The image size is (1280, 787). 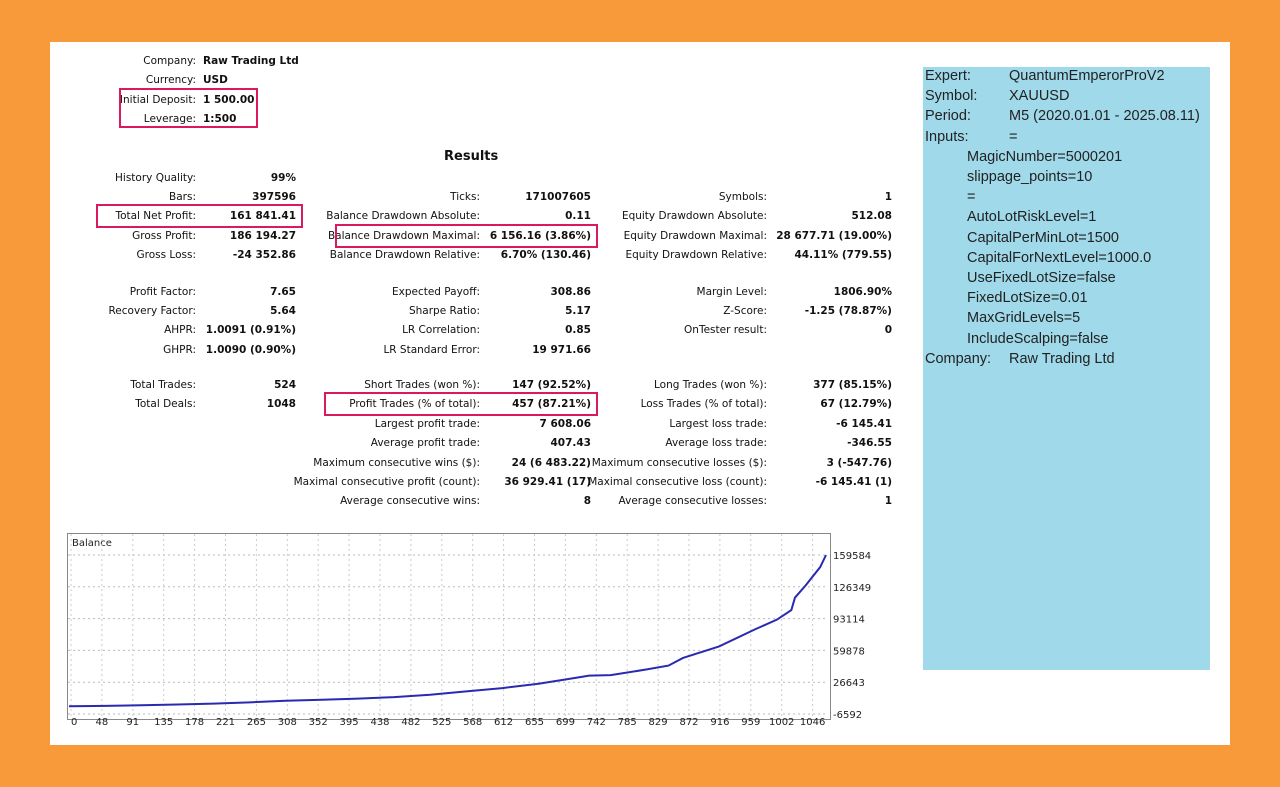 I want to click on deposit-value: 1 500.00, so click(x=229, y=100).